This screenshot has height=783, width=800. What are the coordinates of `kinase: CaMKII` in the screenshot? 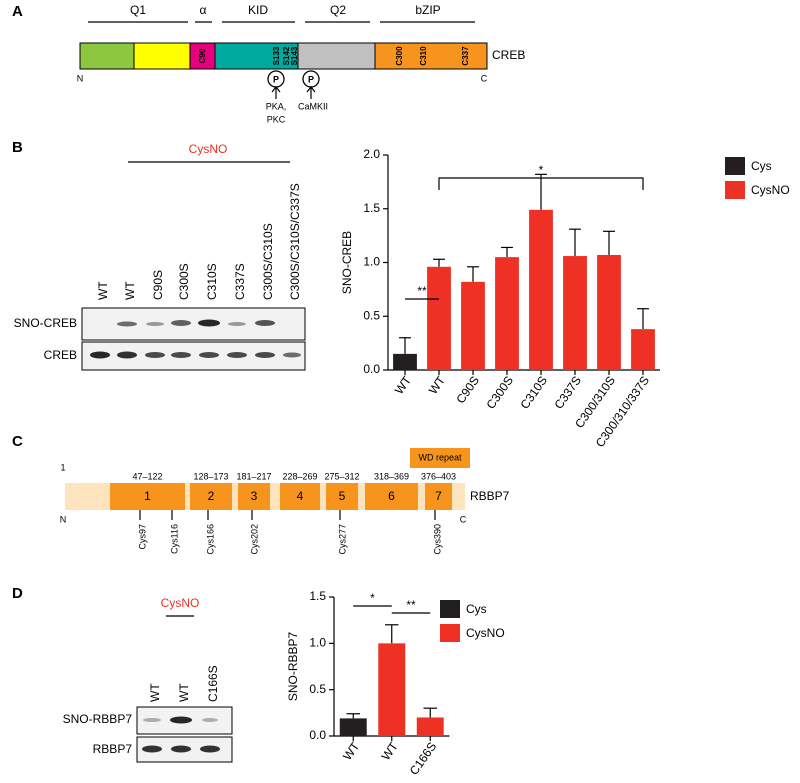 It's located at (313, 106).